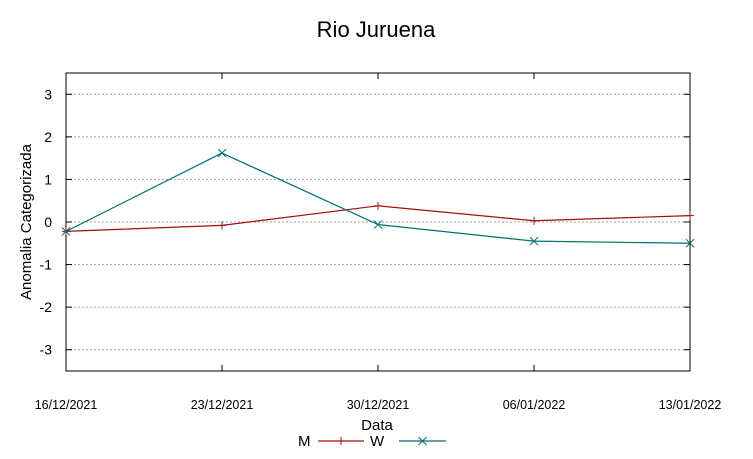 The height and width of the screenshot is (459, 753). I want to click on y-tick-label: -3, so click(46, 350).